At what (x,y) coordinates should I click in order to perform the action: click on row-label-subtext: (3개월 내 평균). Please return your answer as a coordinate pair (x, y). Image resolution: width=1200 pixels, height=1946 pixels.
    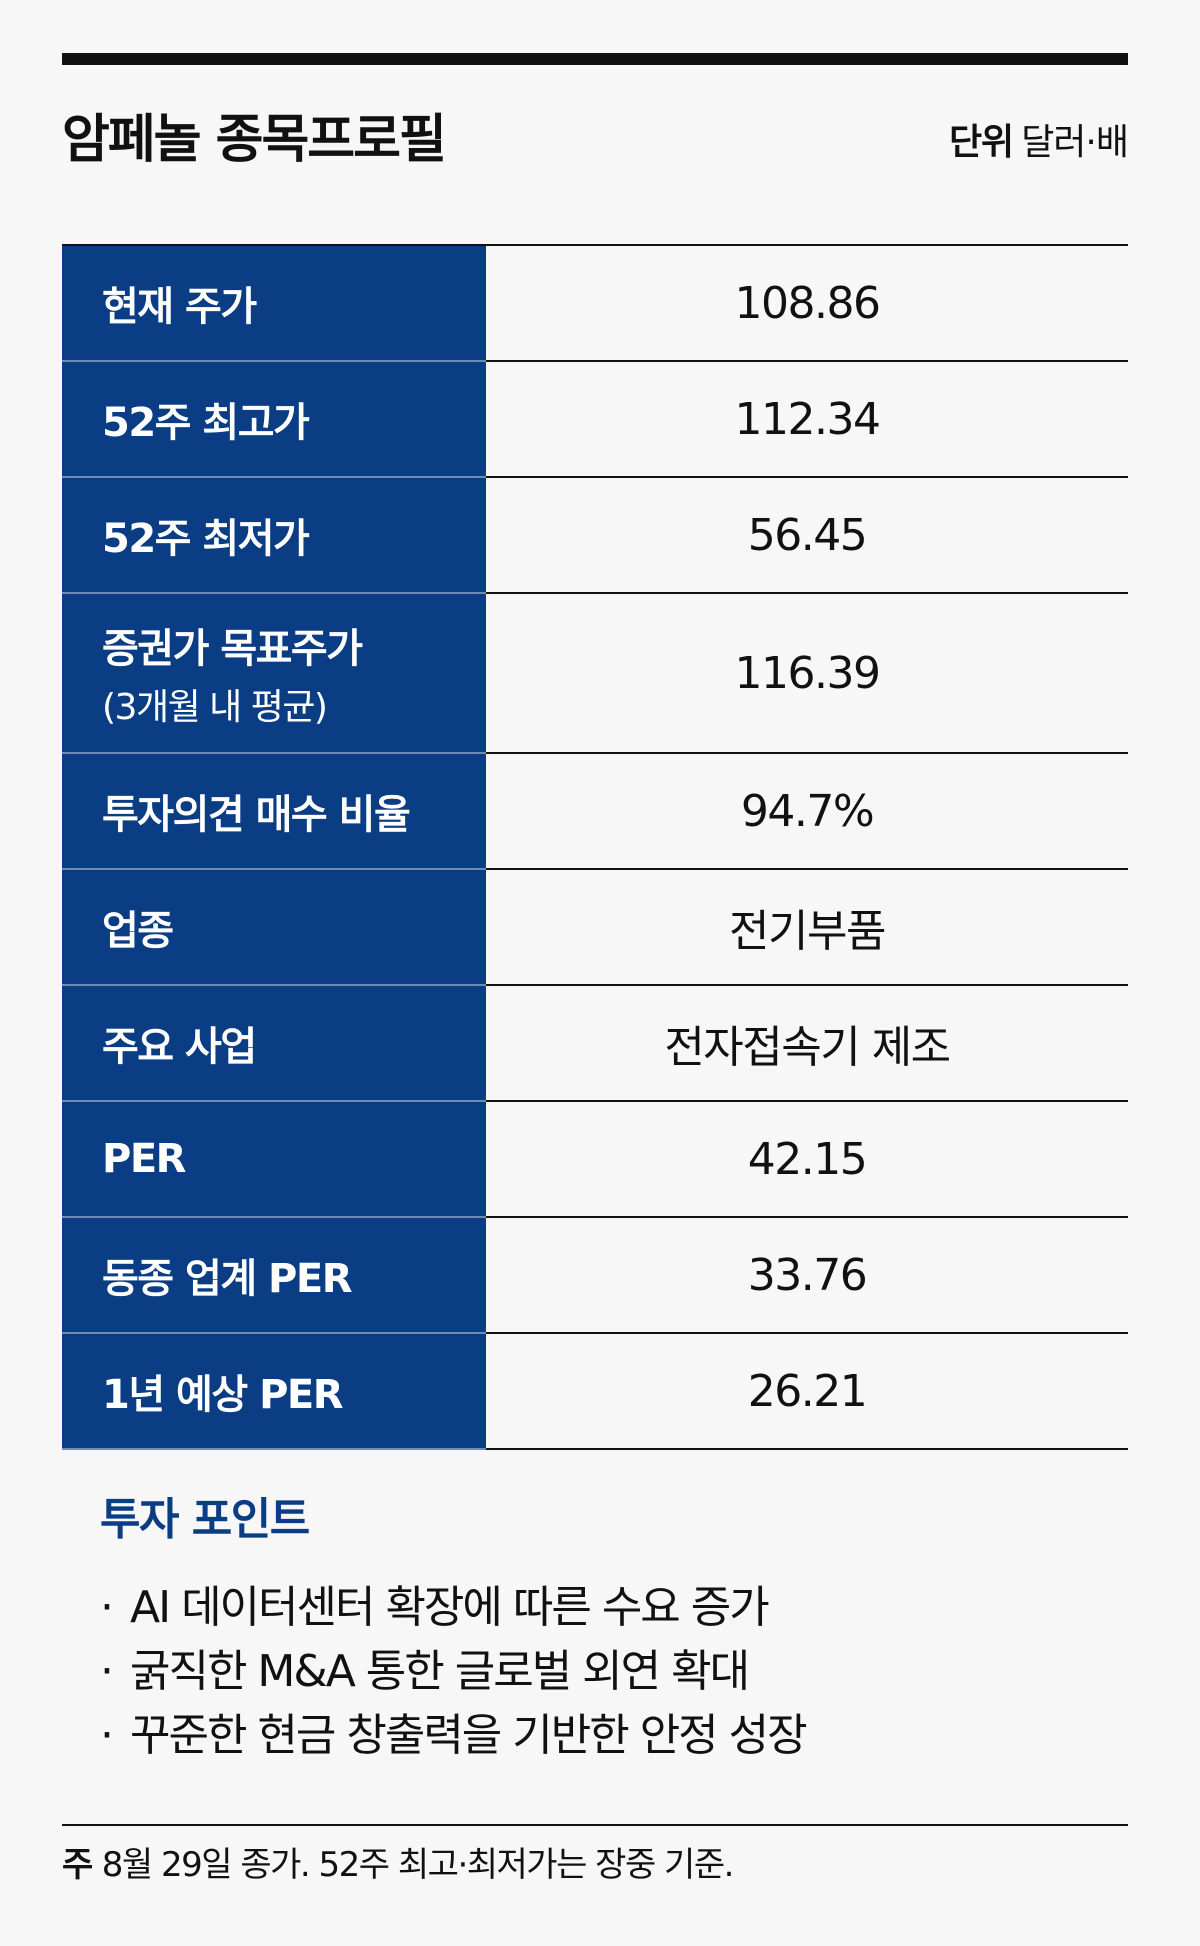
    Looking at the image, I should click on (215, 707).